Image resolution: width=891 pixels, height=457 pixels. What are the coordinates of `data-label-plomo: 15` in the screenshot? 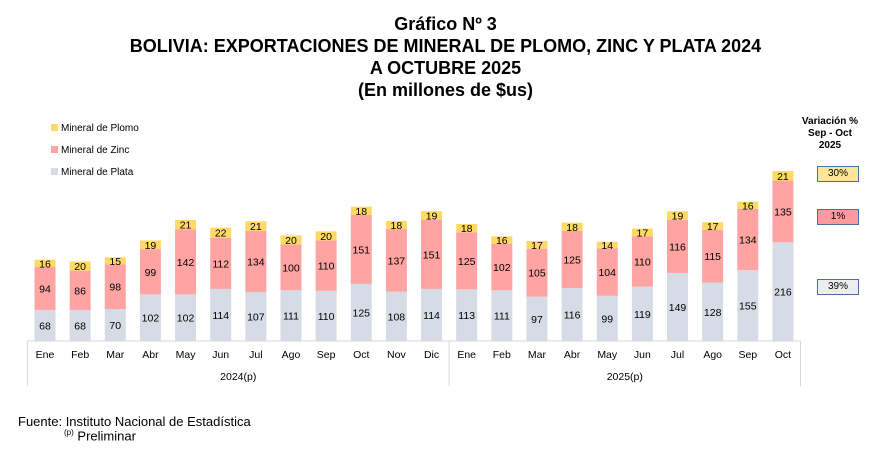 It's located at (115, 262).